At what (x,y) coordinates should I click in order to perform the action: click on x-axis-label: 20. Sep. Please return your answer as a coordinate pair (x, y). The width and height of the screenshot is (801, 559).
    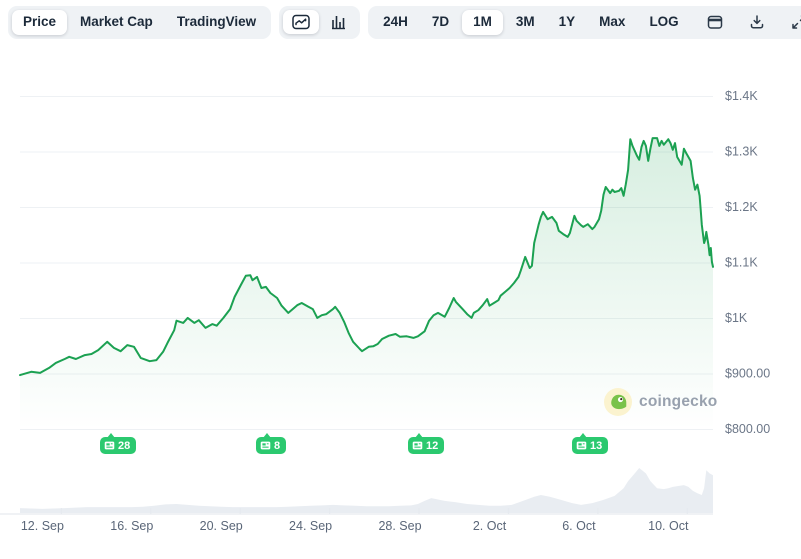
    Looking at the image, I should click on (221, 526).